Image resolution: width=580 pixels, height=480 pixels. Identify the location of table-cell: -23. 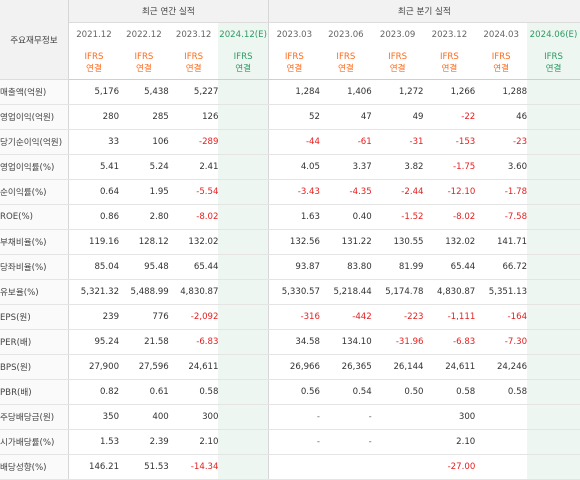
(501, 142).